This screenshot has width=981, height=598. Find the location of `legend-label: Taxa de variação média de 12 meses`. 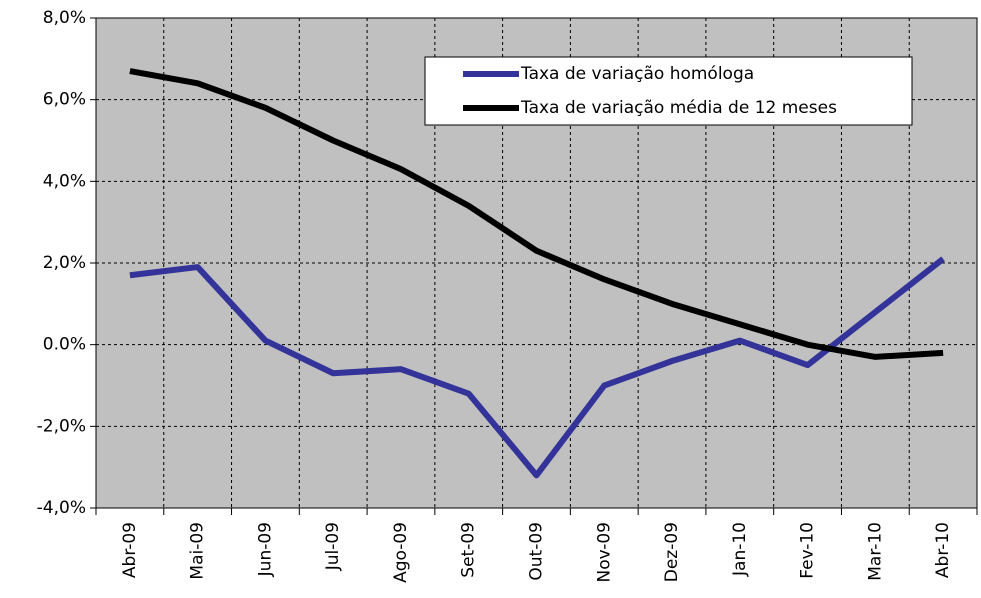

legend-label: Taxa de variação média de 12 meses is located at coordinates (678, 108).